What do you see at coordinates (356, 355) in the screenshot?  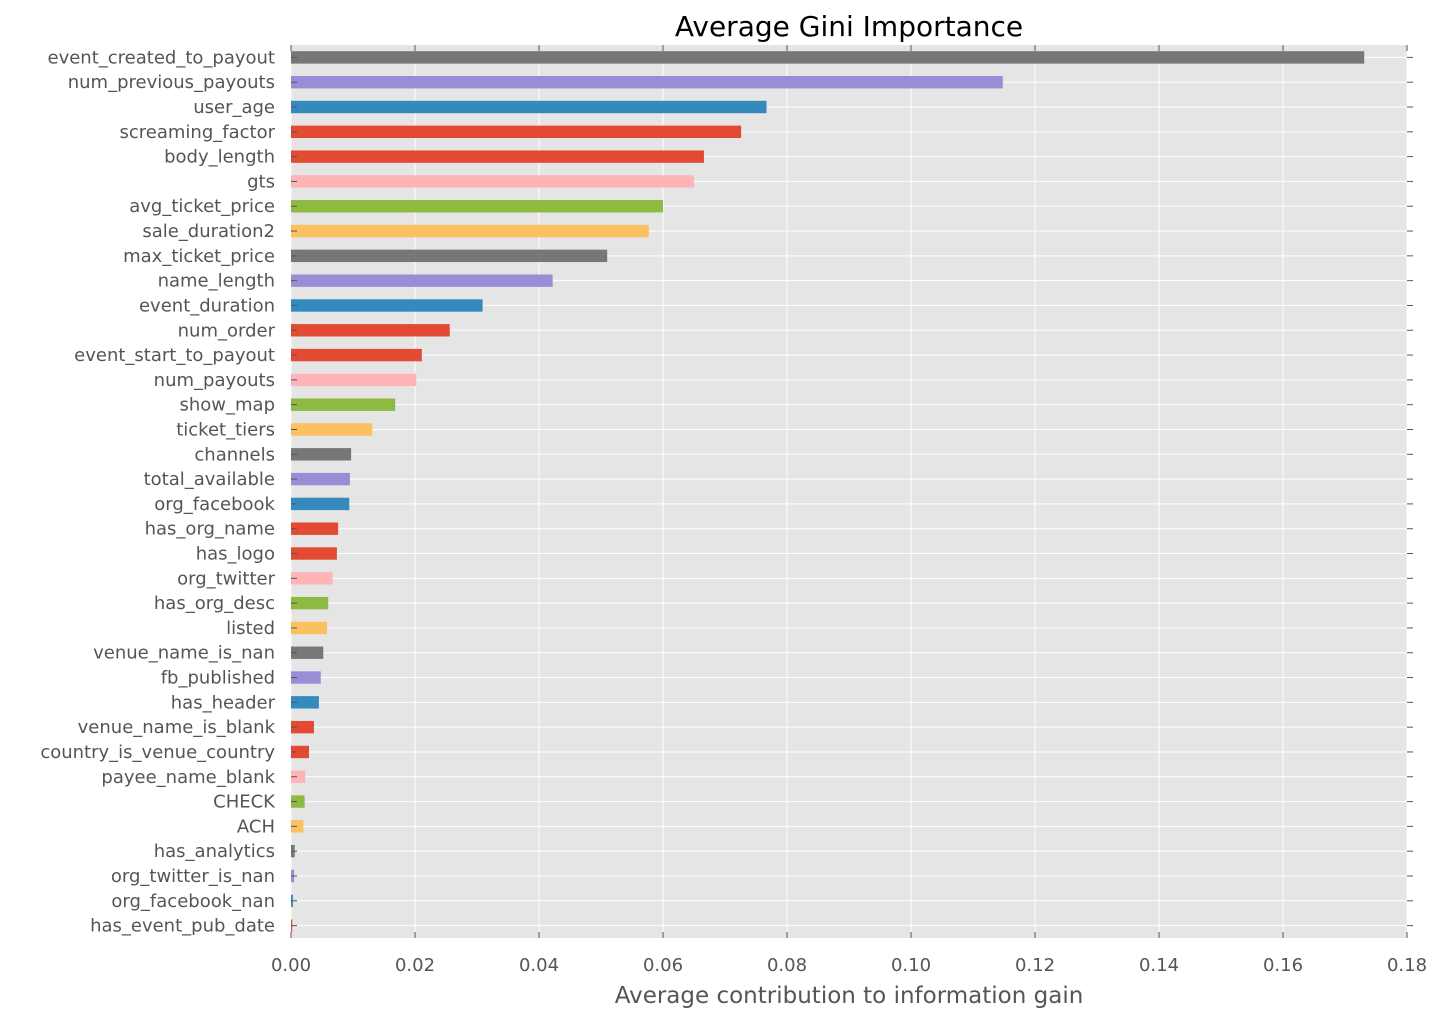 I see `bar-event-start-to-payout` at bounding box center [356, 355].